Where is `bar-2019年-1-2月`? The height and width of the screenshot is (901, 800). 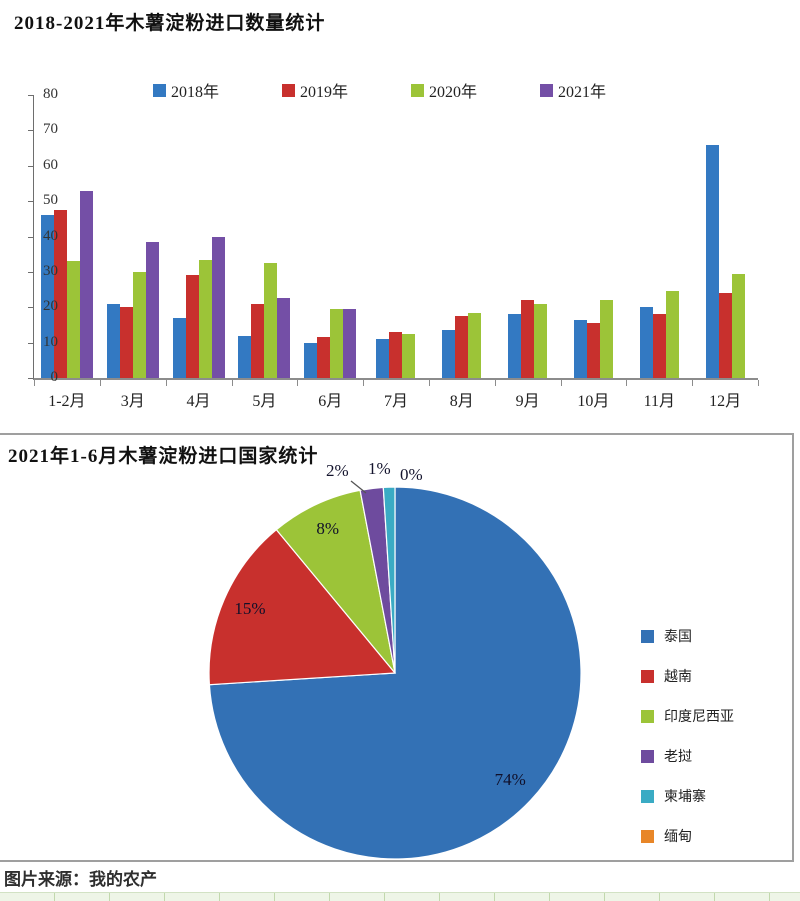
bar-2019年-1-2月 is located at coordinates (60, 294).